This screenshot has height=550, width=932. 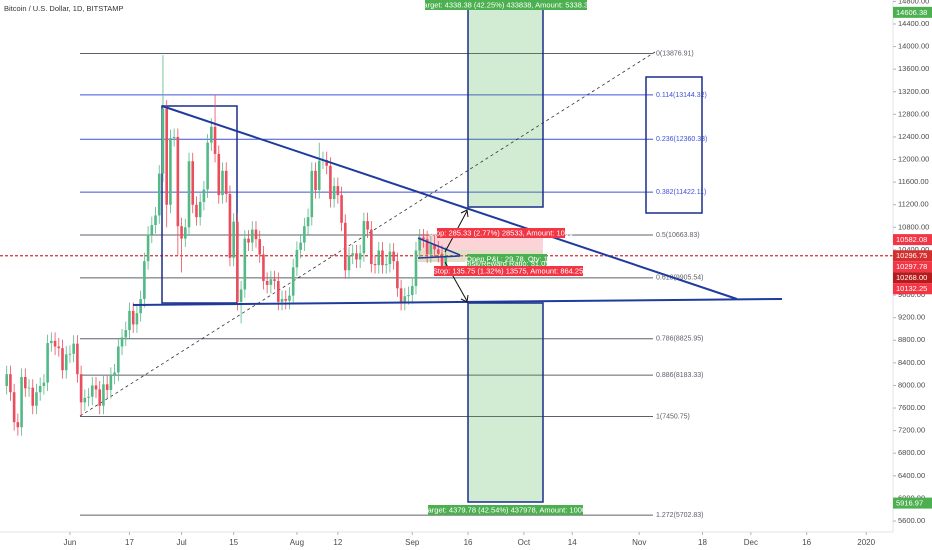 I want to click on chart-title: Bitcoin / U.S. Dollar, 1D, BITSTAMP, so click(x=63, y=8).